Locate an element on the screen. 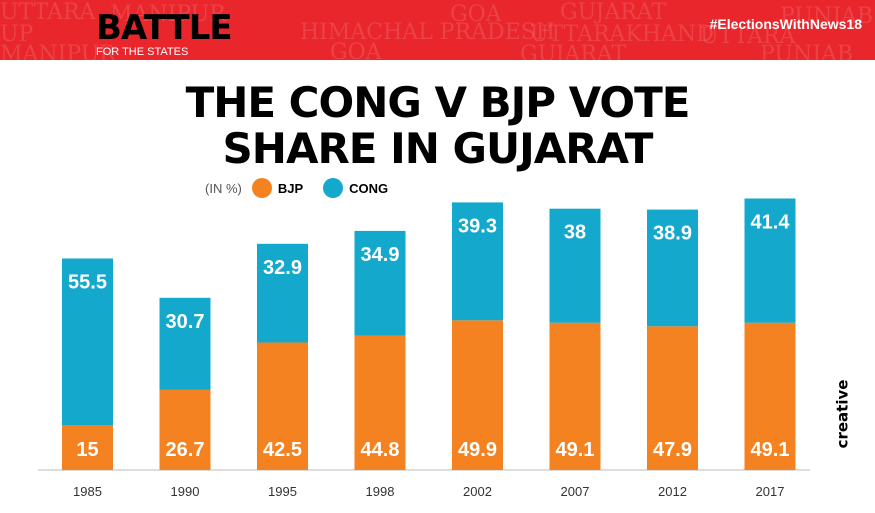 Image resolution: width=875 pixels, height=513 pixels. background-word: UP is located at coordinates (17, 34).